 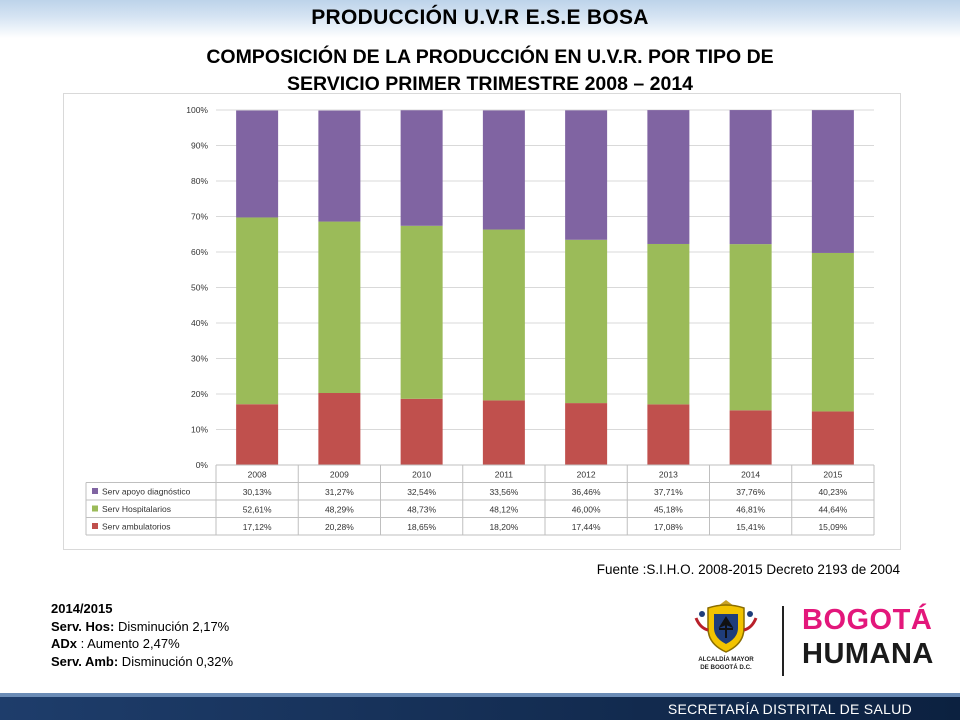 What do you see at coordinates (82, 608) in the screenshot?
I see `notes-period: 2014/2015` at bounding box center [82, 608].